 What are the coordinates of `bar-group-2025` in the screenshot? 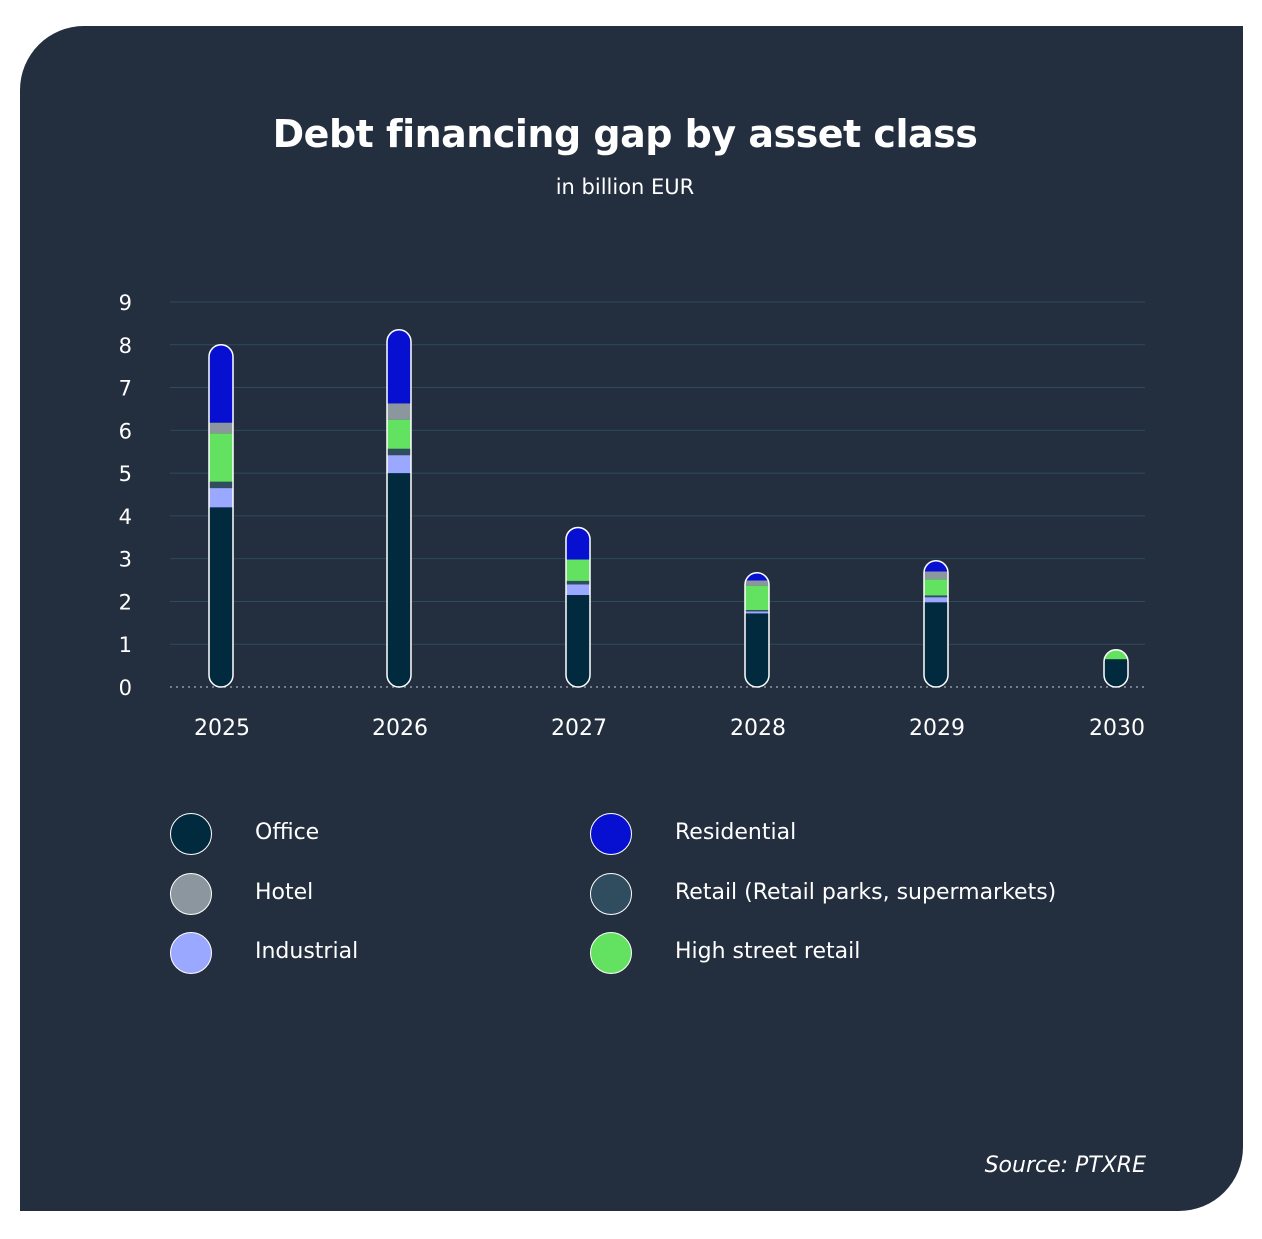 It's located at (221, 515).